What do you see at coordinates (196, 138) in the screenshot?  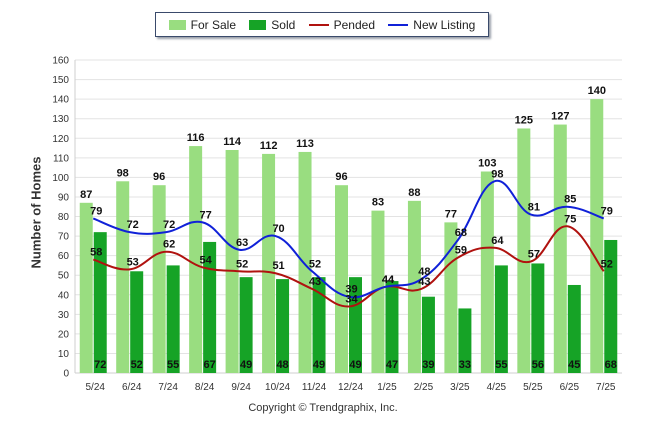 I see `label-for-sale: 116` at bounding box center [196, 138].